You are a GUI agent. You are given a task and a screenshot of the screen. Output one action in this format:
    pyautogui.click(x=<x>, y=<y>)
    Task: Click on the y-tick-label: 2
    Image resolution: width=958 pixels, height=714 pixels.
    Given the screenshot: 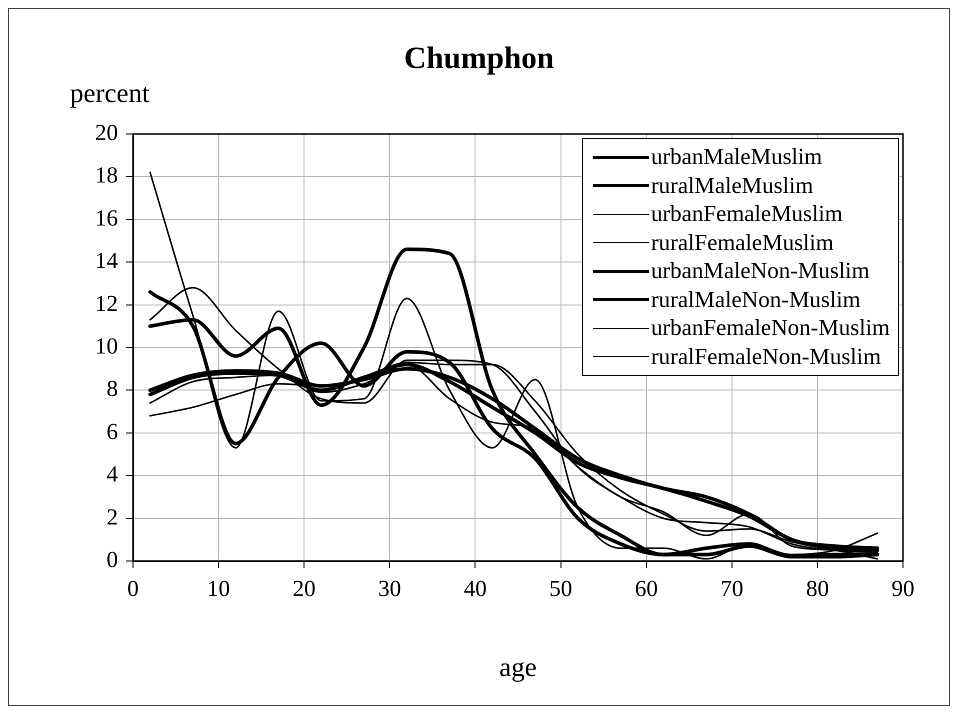 What is the action you would take?
    pyautogui.click(x=112, y=517)
    